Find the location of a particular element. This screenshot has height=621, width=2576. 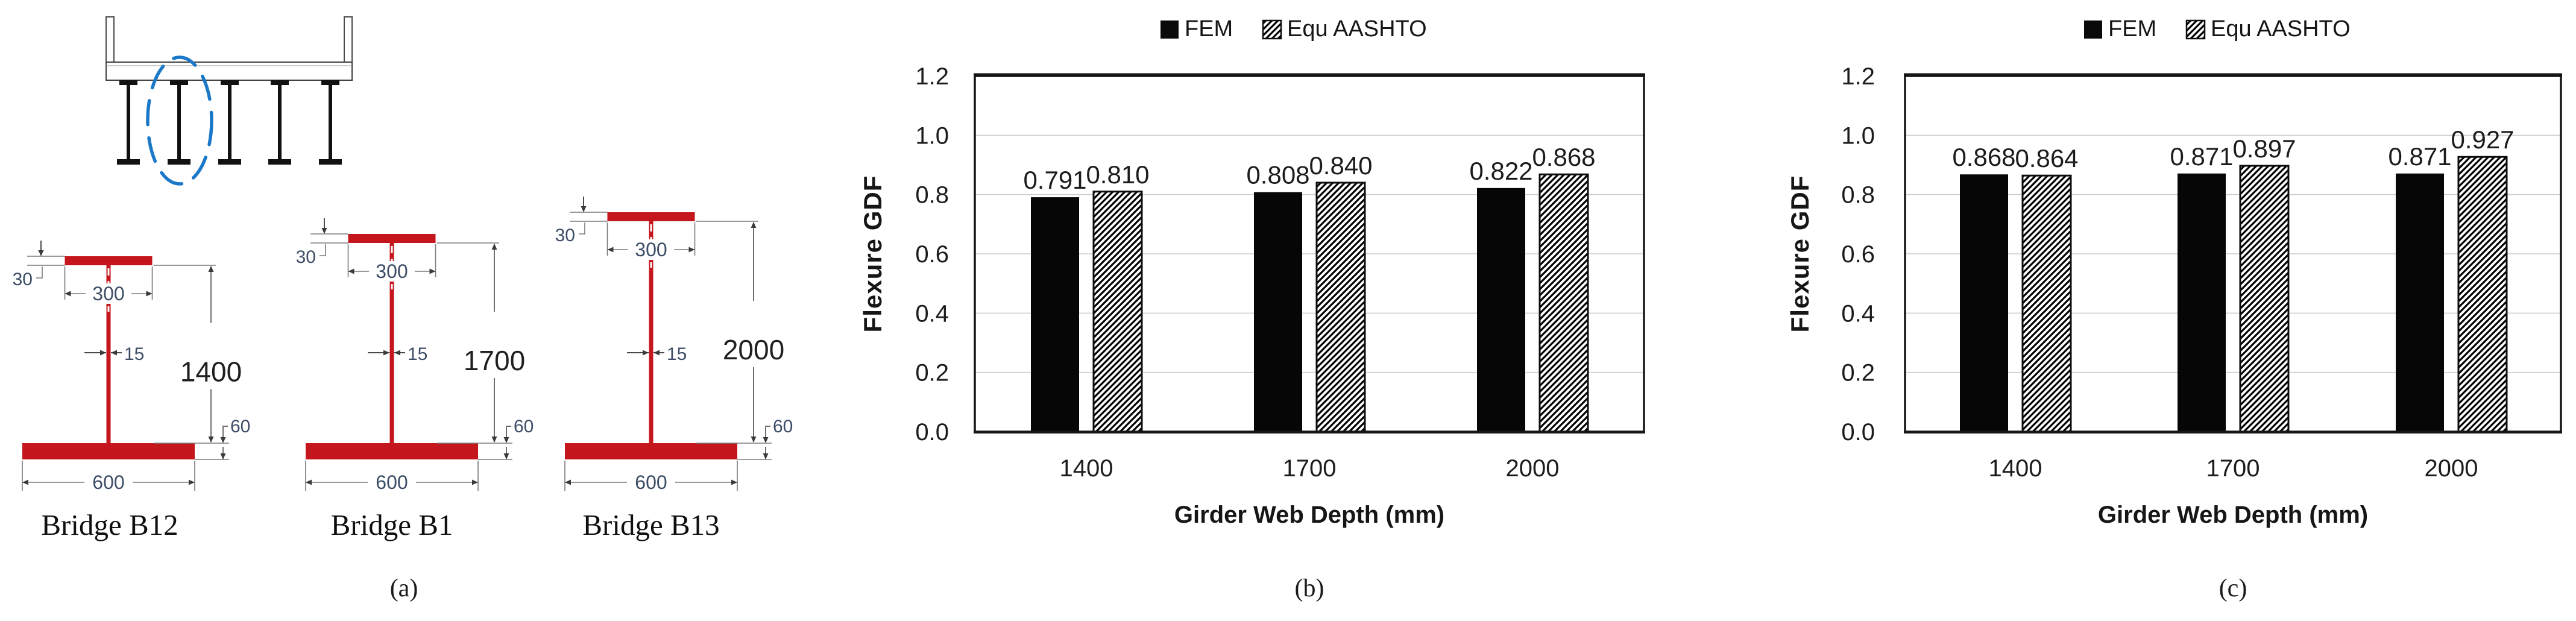

bridge-b1-label: Bridge B1 is located at coordinates (391, 524).